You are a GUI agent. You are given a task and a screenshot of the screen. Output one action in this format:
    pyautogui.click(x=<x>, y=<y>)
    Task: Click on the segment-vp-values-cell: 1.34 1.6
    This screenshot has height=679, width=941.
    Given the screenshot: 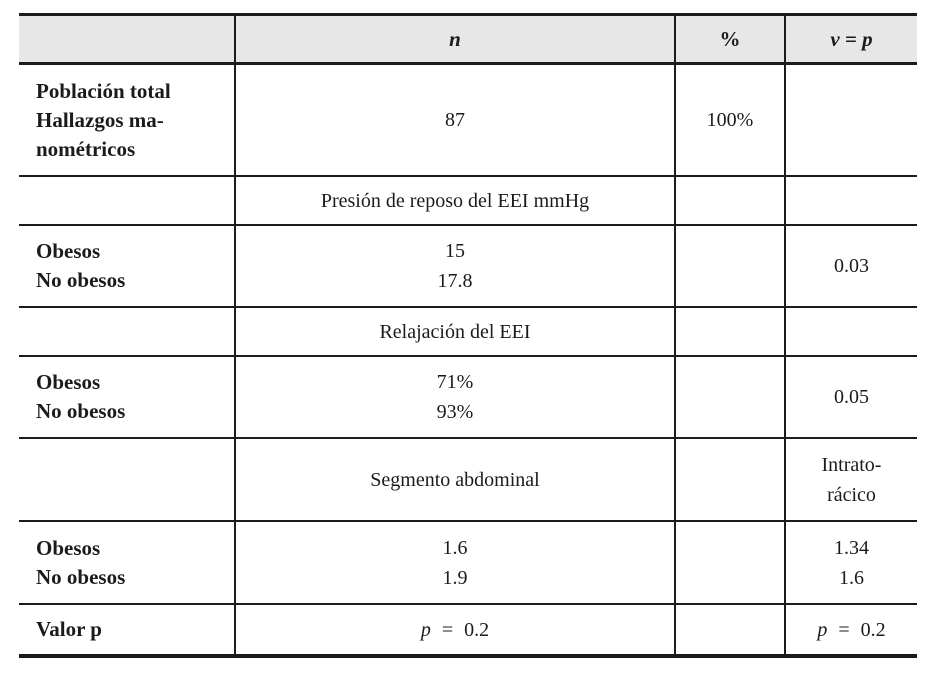 What is the action you would take?
    pyautogui.click(x=850, y=562)
    